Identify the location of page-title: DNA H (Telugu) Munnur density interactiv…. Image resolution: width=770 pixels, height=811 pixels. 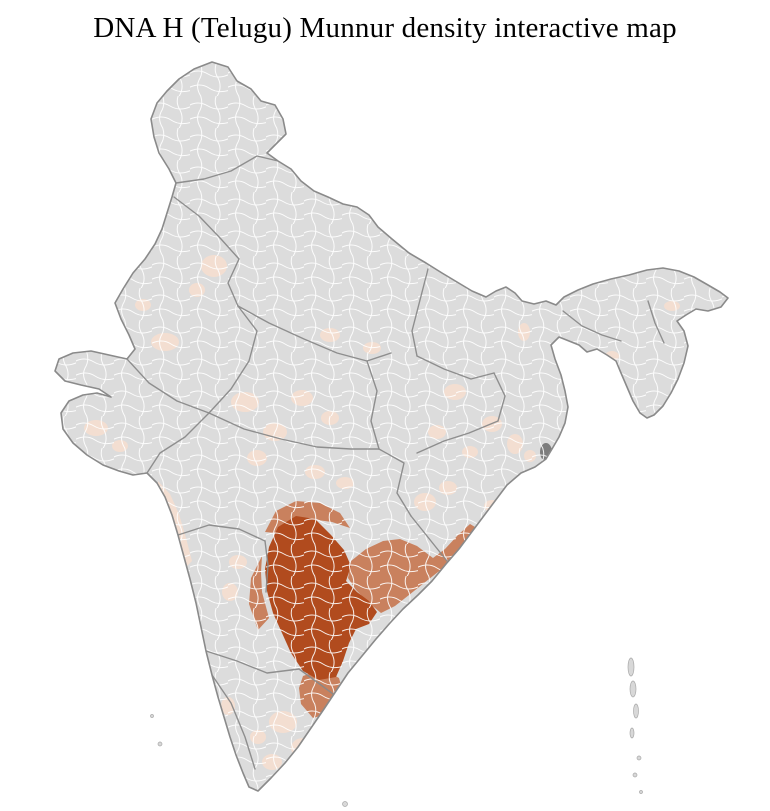
(385, 28).